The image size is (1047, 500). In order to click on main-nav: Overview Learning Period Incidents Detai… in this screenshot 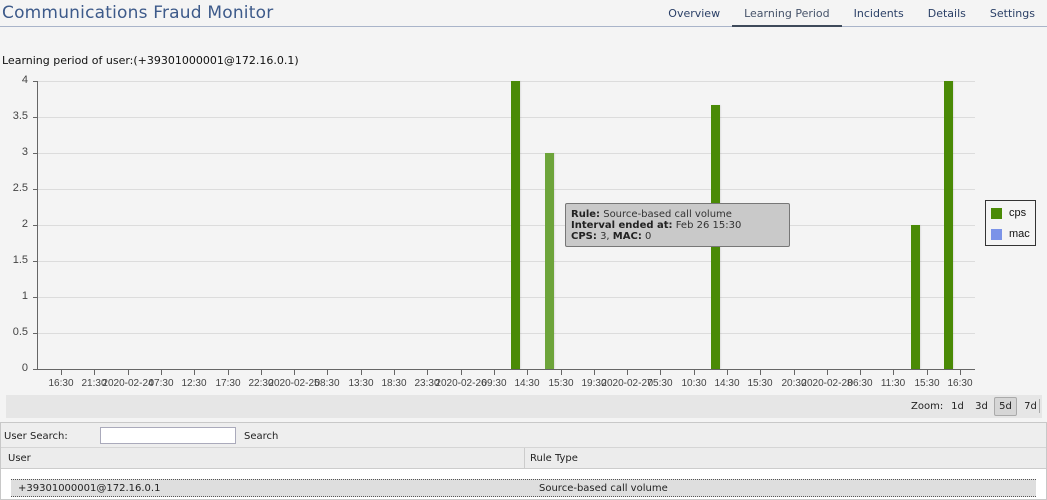, I will do `click(851, 13)`.